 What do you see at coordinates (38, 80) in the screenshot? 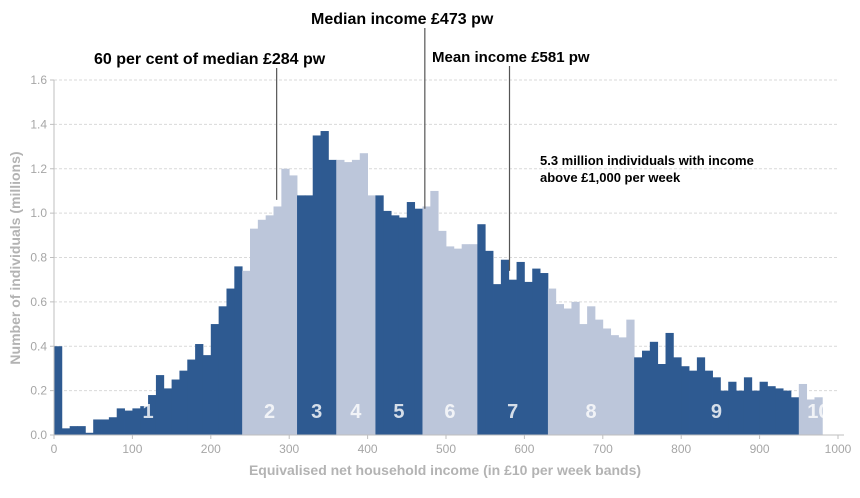
I see `y-tick-label: 1.6` at bounding box center [38, 80].